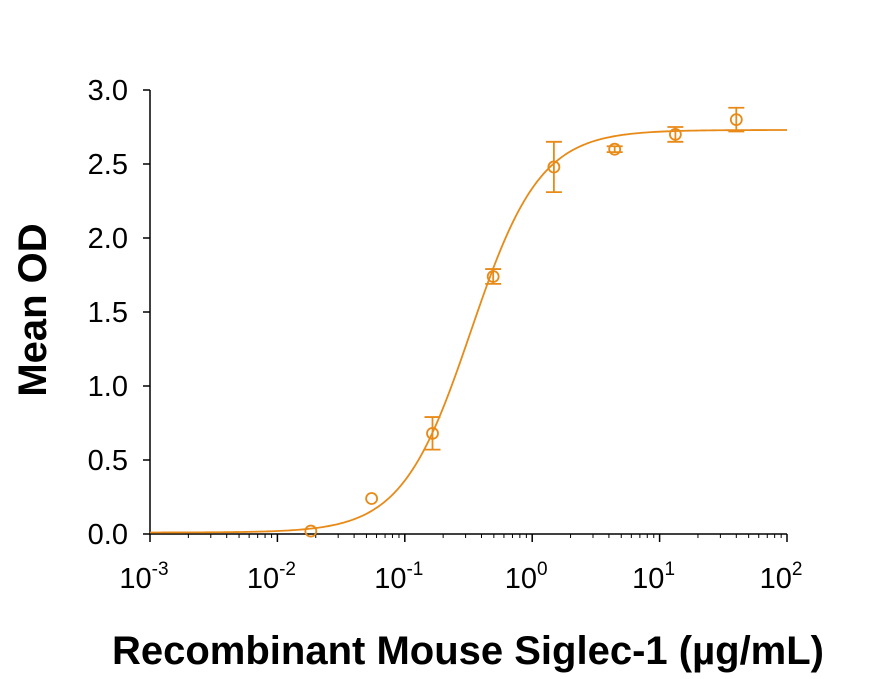 This screenshot has width=880, height=679. I want to click on y-tick-label: 0.5, so click(108, 461).